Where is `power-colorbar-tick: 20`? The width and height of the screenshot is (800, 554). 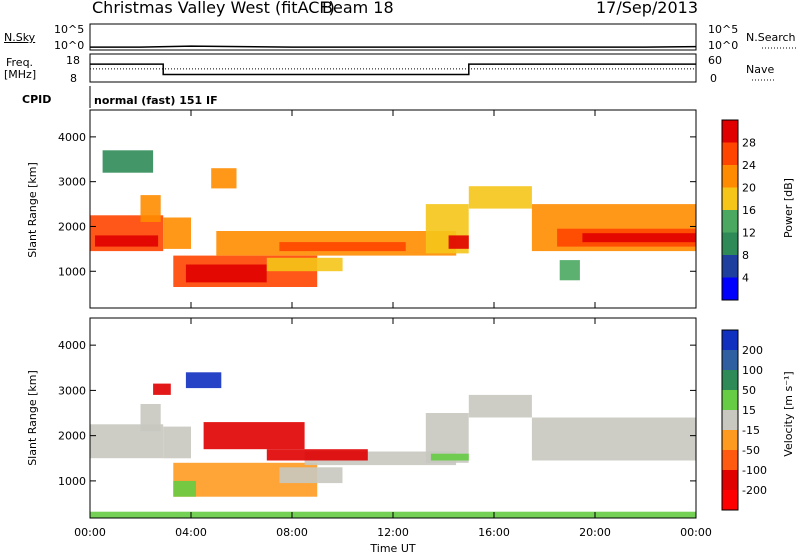
power-colorbar-tick: 20 is located at coordinates (749, 188).